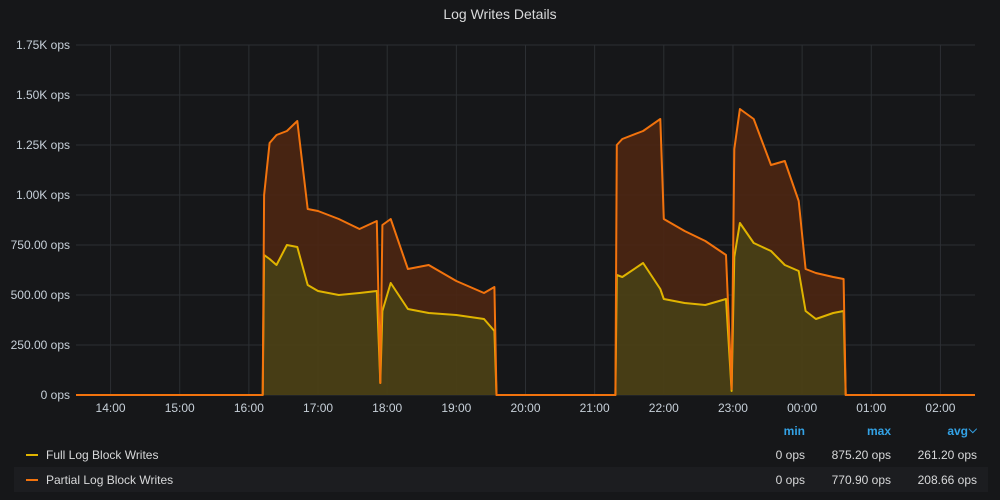 The width and height of the screenshot is (1000, 500). I want to click on legend-swatch-full, so click(32, 455).